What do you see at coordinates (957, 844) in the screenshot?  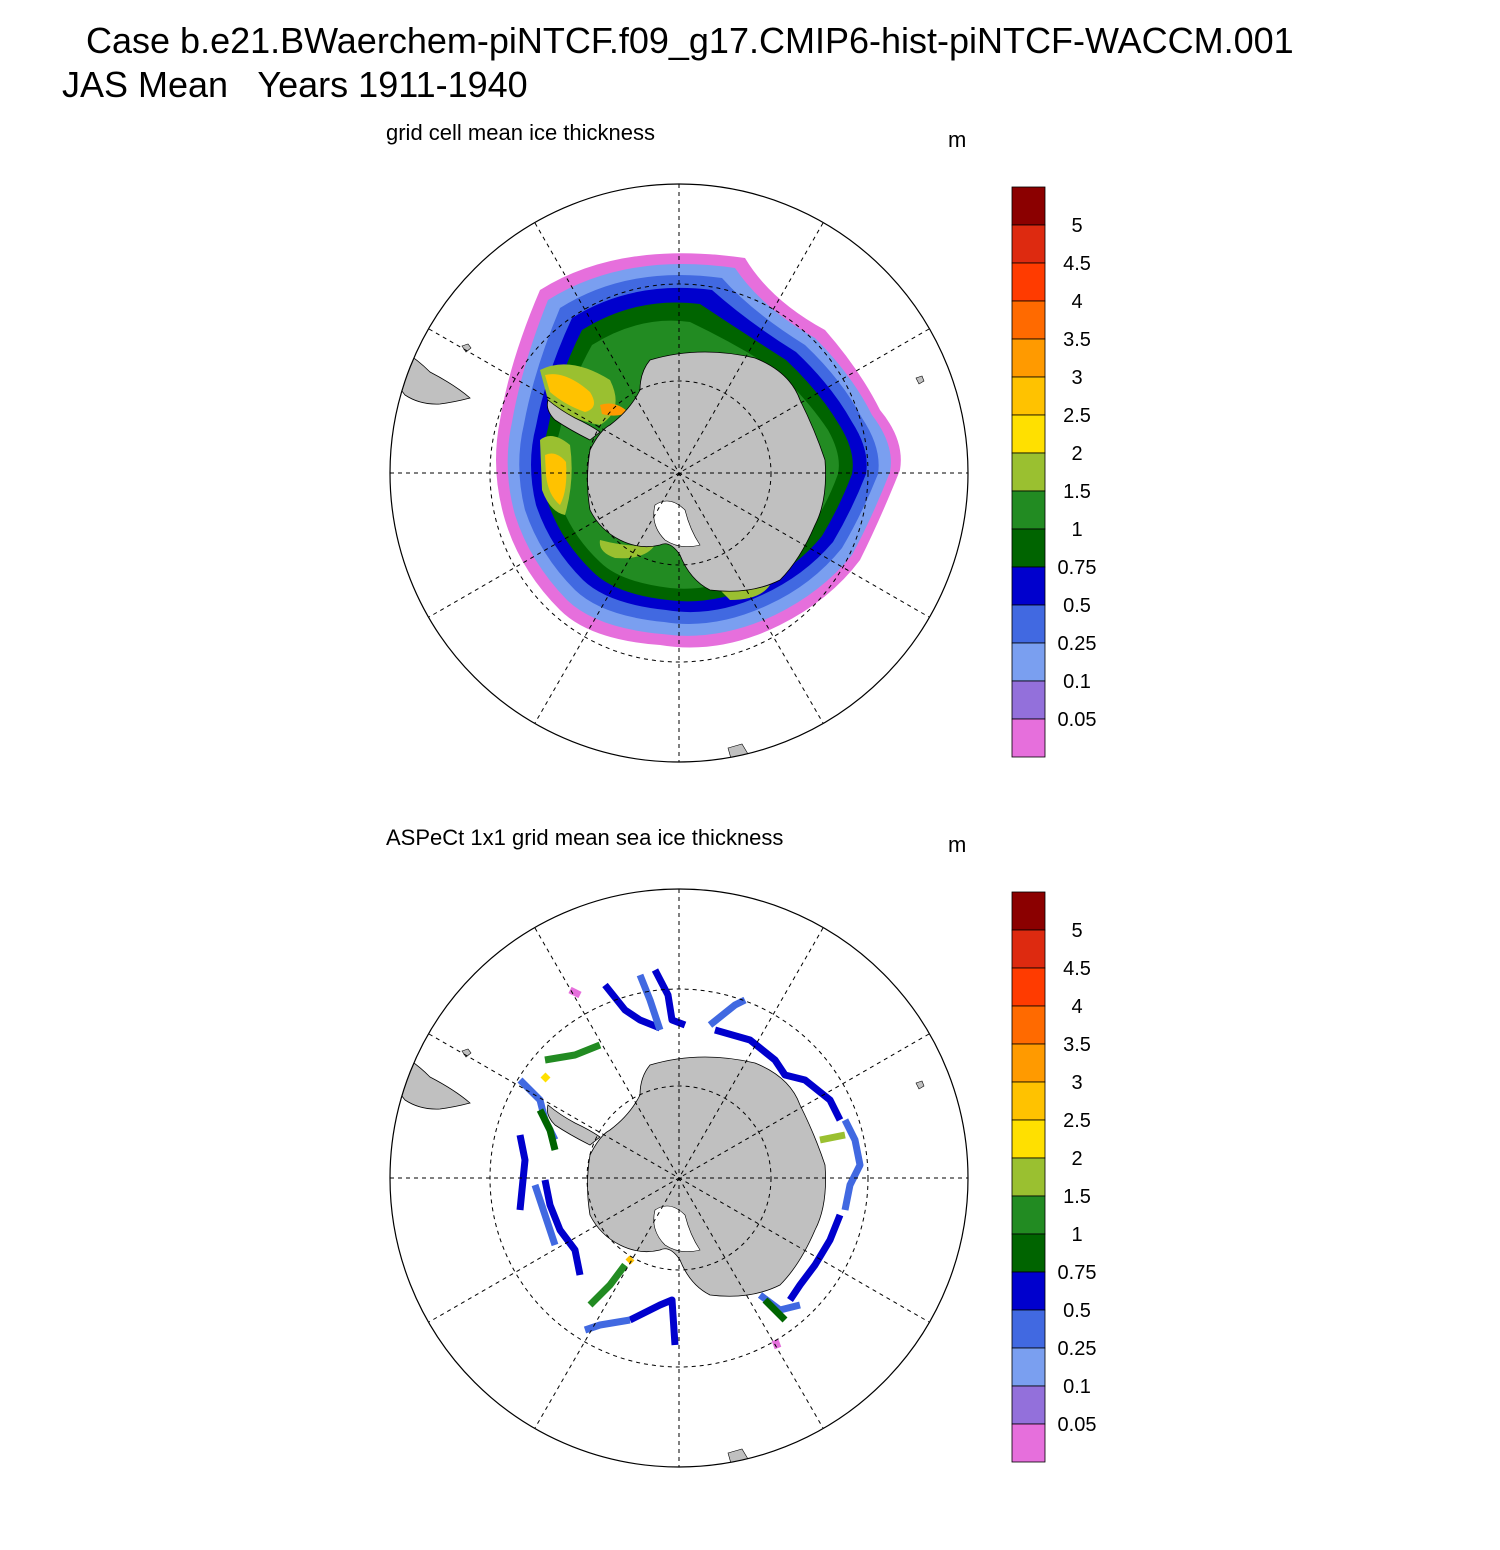 I see `panel-2-unit: m` at bounding box center [957, 844].